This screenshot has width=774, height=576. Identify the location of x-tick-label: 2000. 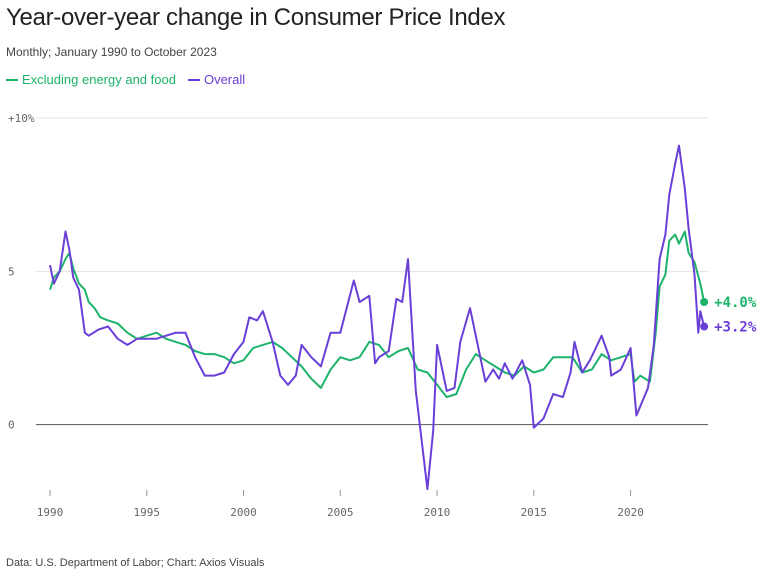
(243, 512).